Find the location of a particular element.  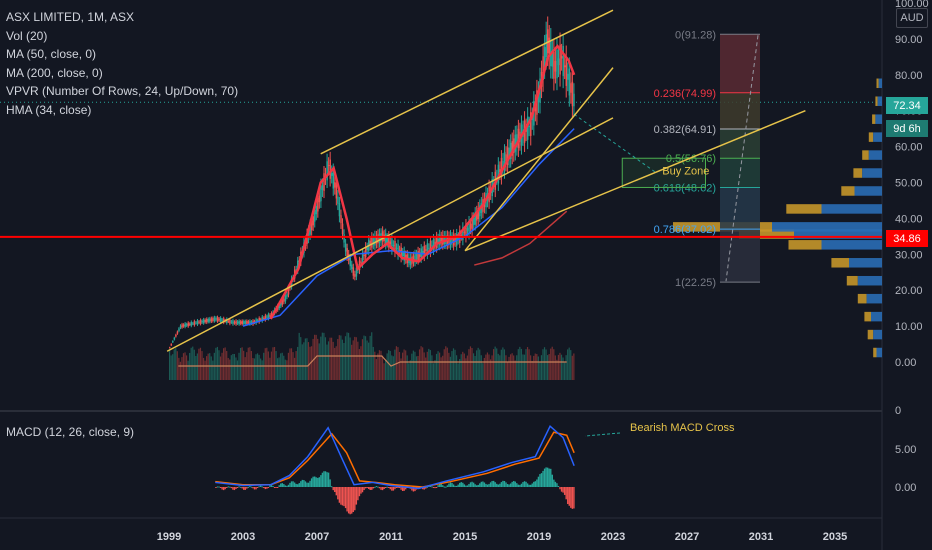

buy-zone-arrow is located at coordinates (615, 143).